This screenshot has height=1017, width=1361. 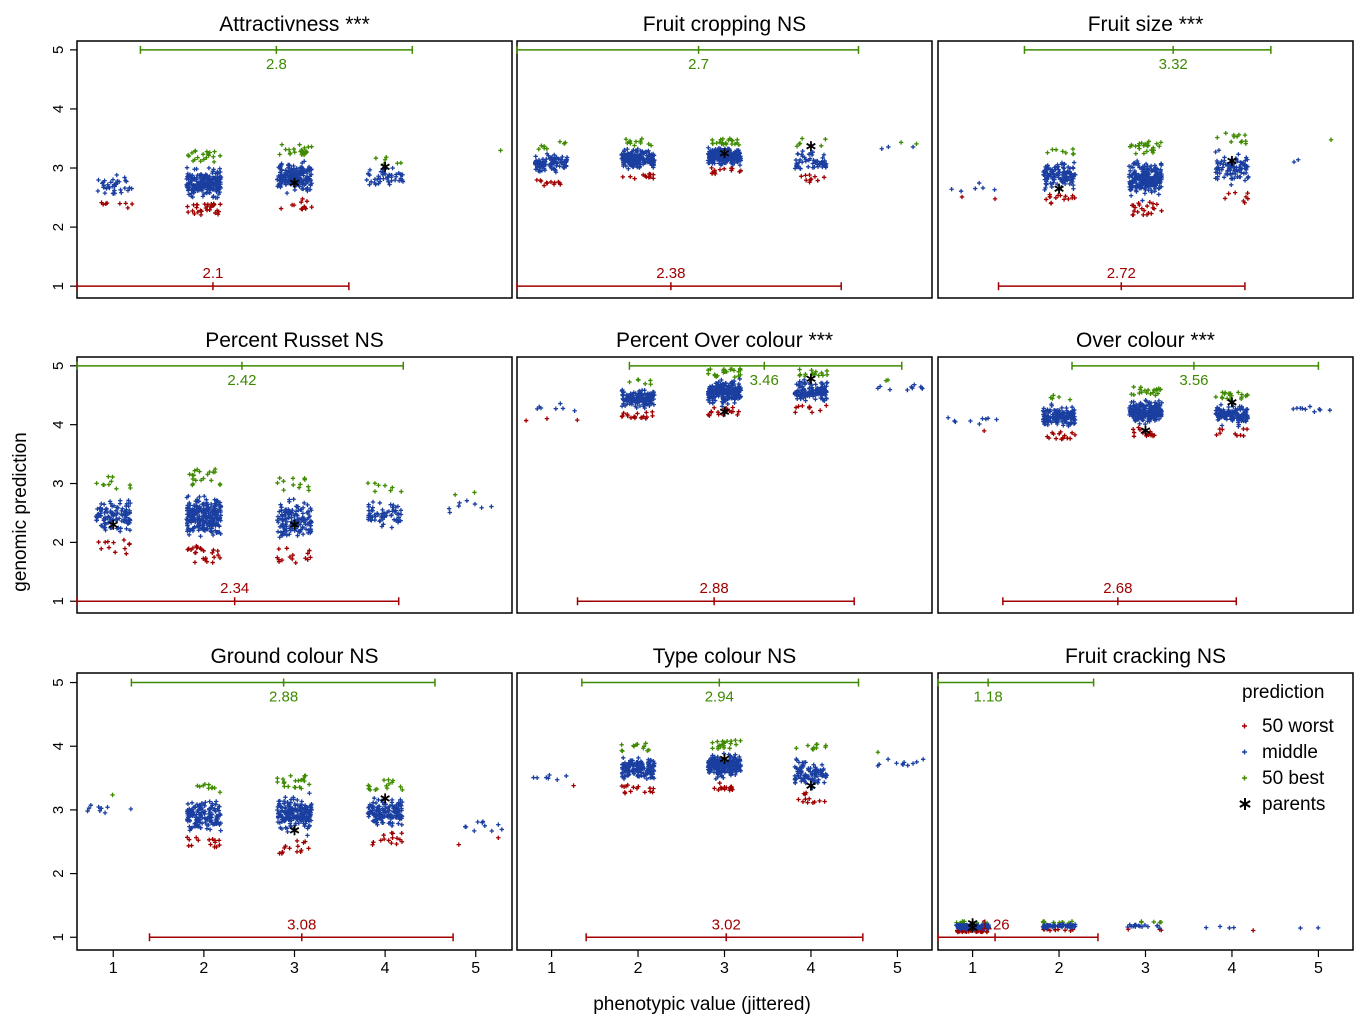 What do you see at coordinates (811, 146) in the screenshot?
I see `parent-marker` at bounding box center [811, 146].